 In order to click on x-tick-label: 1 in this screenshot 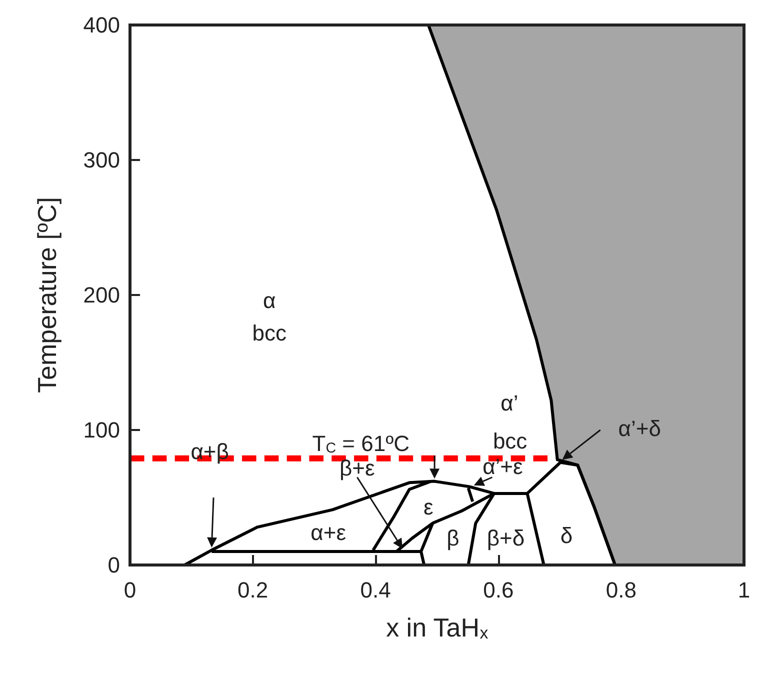, I will do `click(744, 590)`.